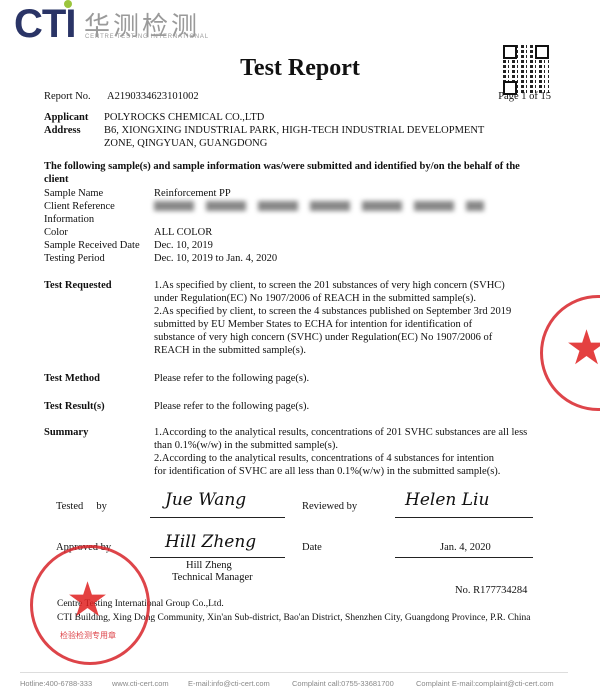 Image resolution: width=600 pixels, height=700 pixels. Describe the element at coordinates (62, 130) in the screenshot. I see `address-label: Address` at that location.